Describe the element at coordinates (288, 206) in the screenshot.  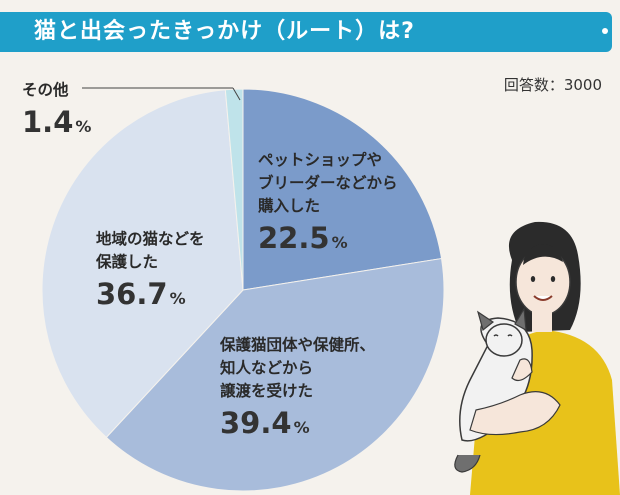
I see `slice-purchased-label-line: 購入した` at that location.